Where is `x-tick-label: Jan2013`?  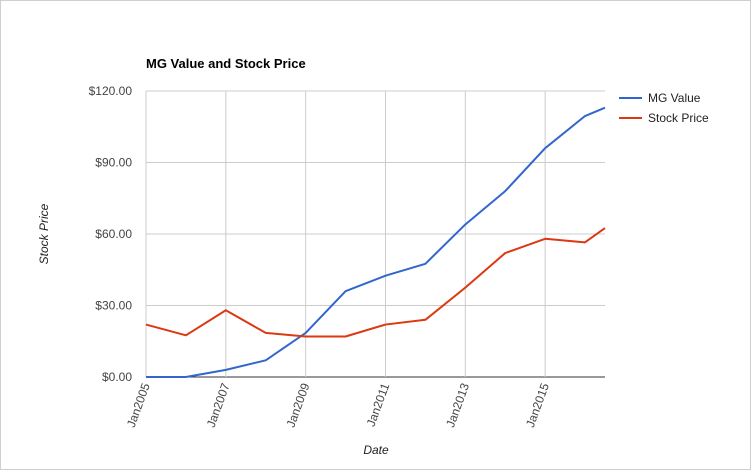
x-tick-label: Jan2013 is located at coordinates (457, 405).